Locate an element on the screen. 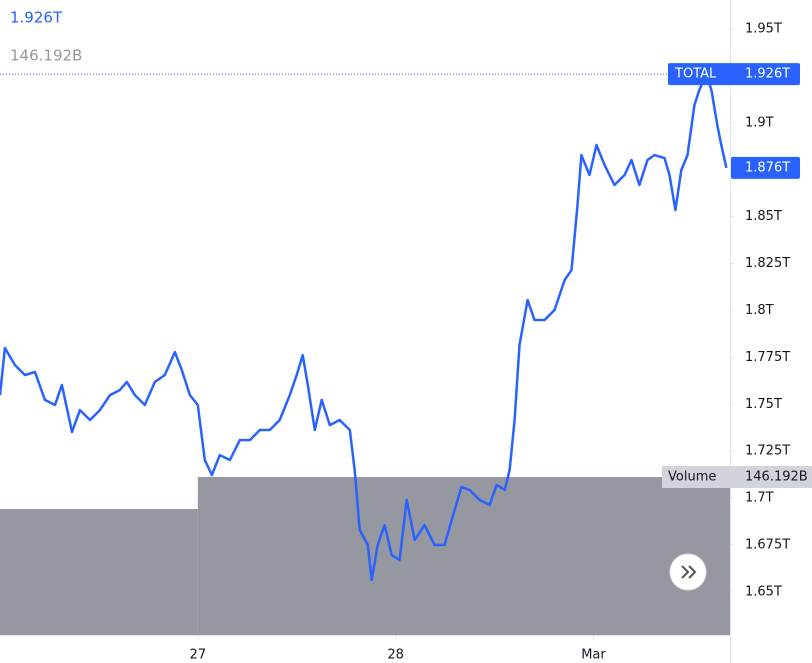  y-tick-label: 1.7T is located at coordinates (759, 498).